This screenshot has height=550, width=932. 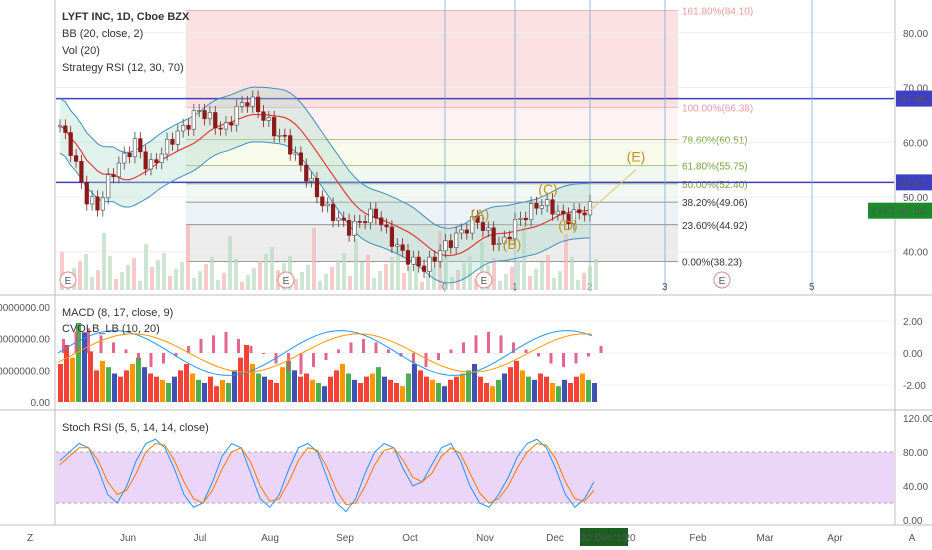 I want to click on price-axis-tick: 70.00, so click(x=915, y=89).